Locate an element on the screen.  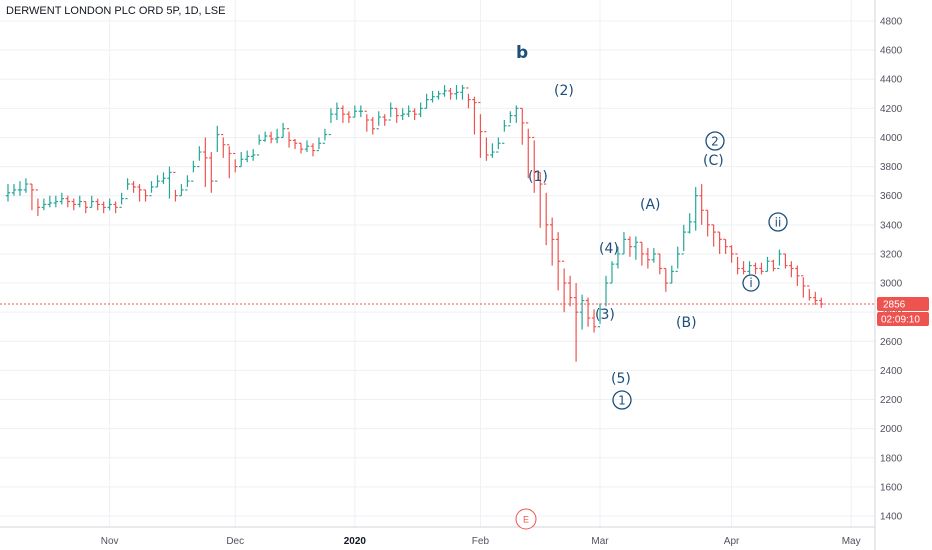
x-tick-label: Dec is located at coordinates (235, 541).